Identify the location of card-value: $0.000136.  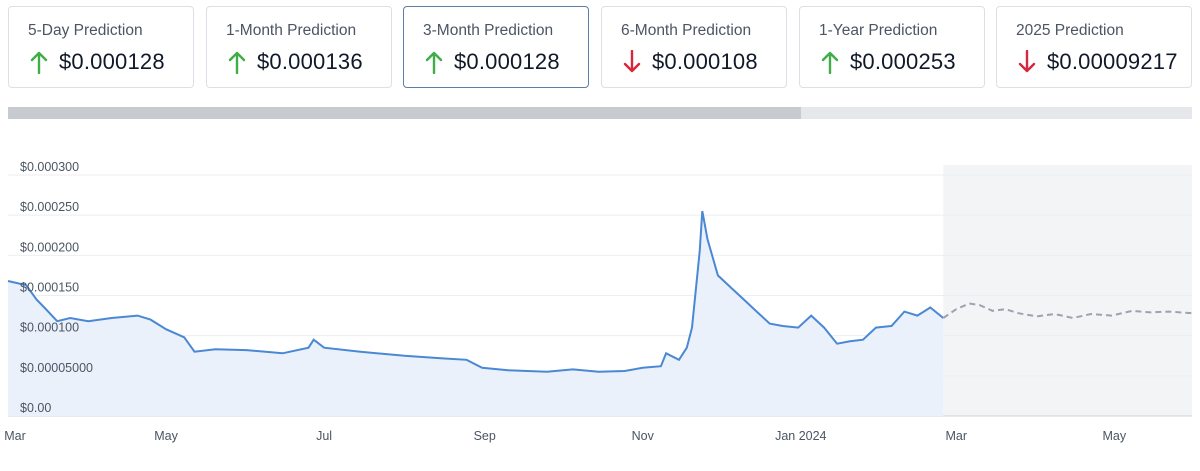
(310, 61).